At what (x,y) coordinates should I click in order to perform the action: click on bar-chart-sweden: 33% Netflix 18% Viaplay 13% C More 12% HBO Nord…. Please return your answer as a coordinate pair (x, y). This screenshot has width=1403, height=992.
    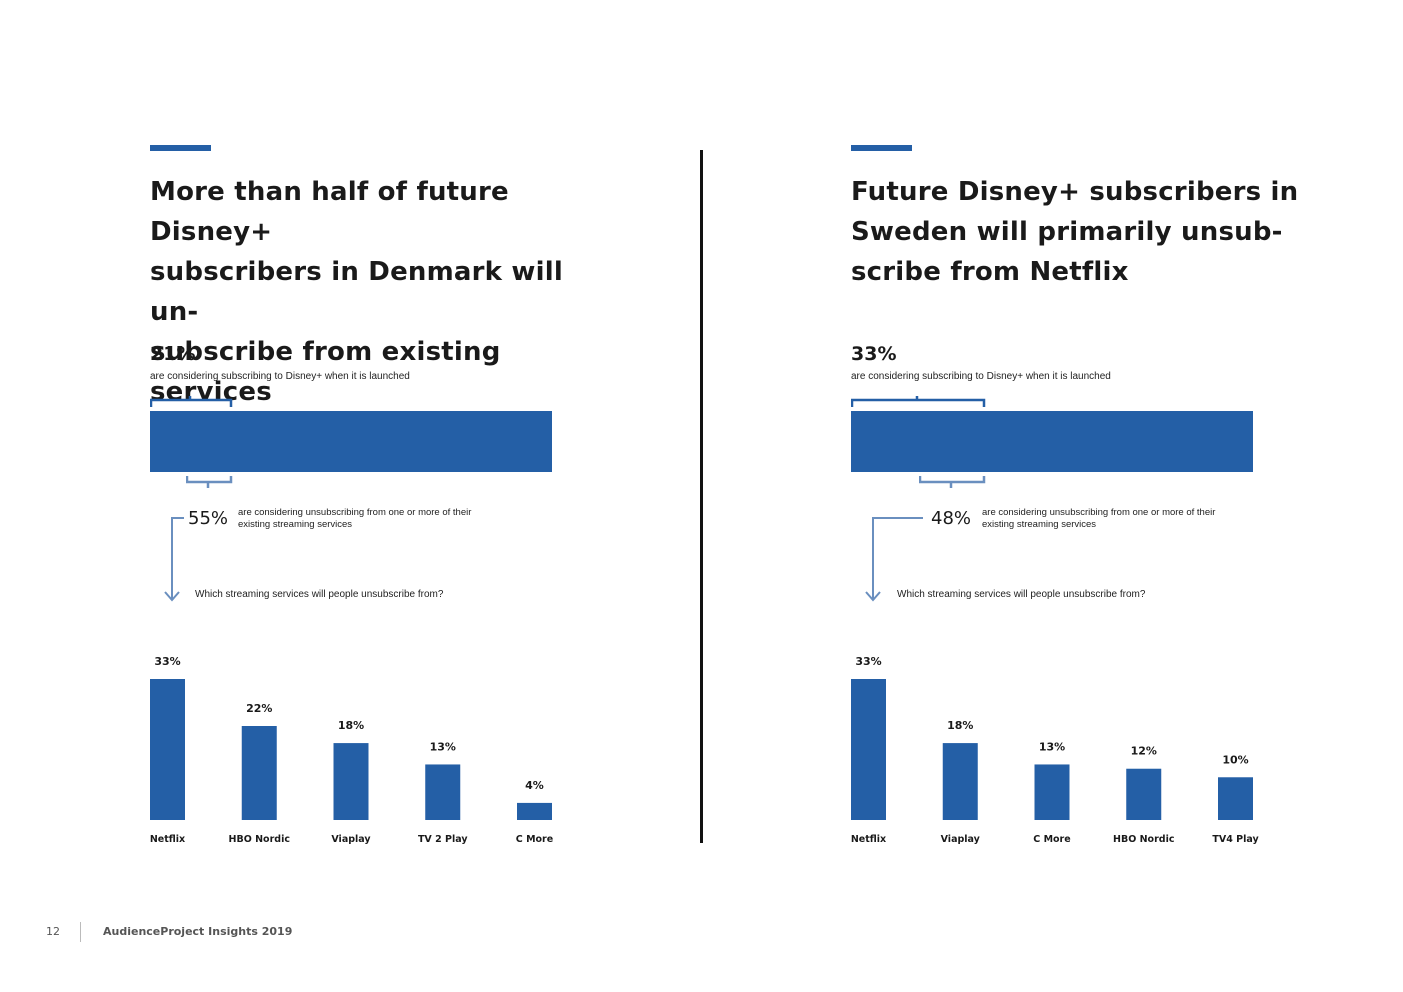
    Looking at the image, I should click on (1055, 750).